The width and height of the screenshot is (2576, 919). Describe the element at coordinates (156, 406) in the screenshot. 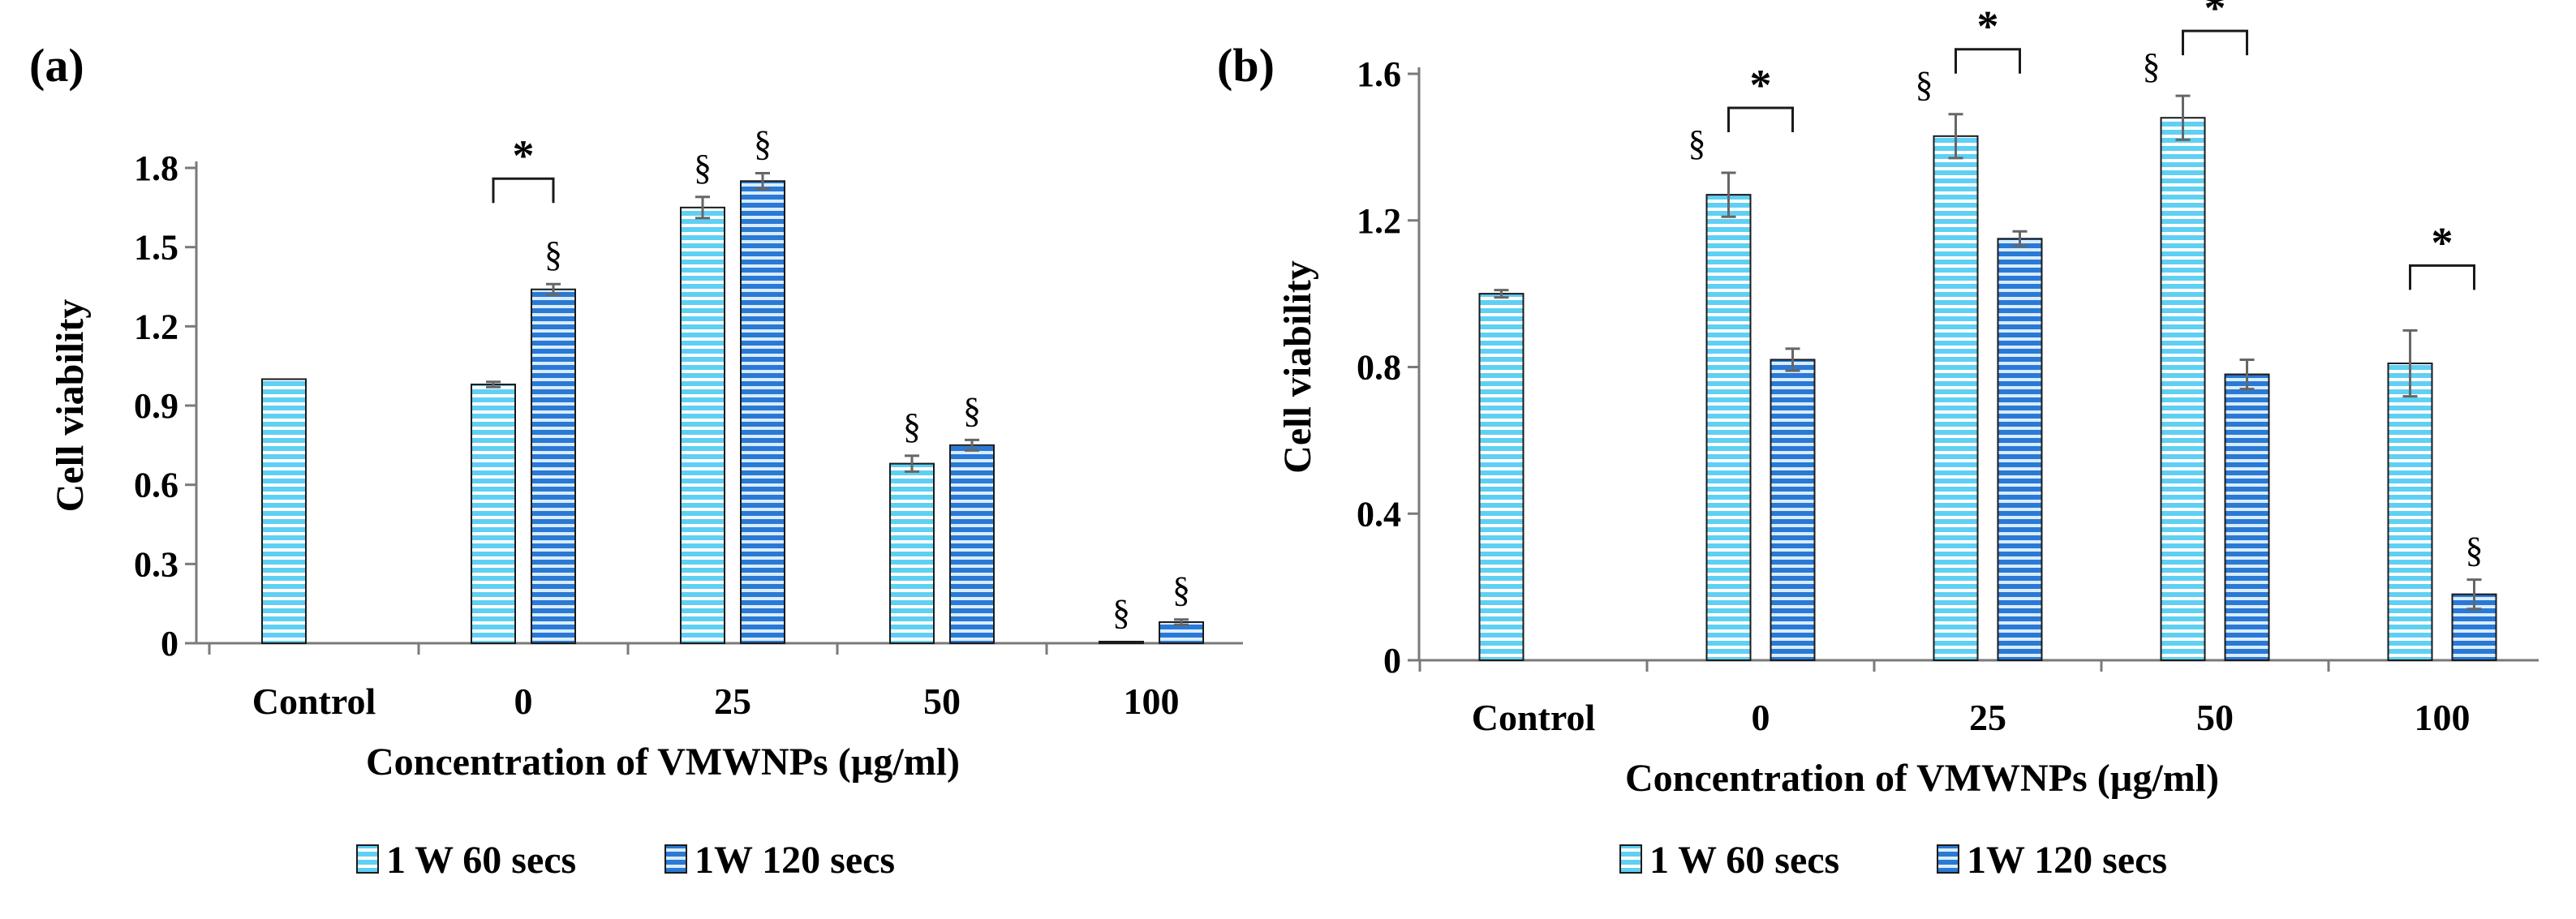

I see `y-tick-label: 0.9` at that location.